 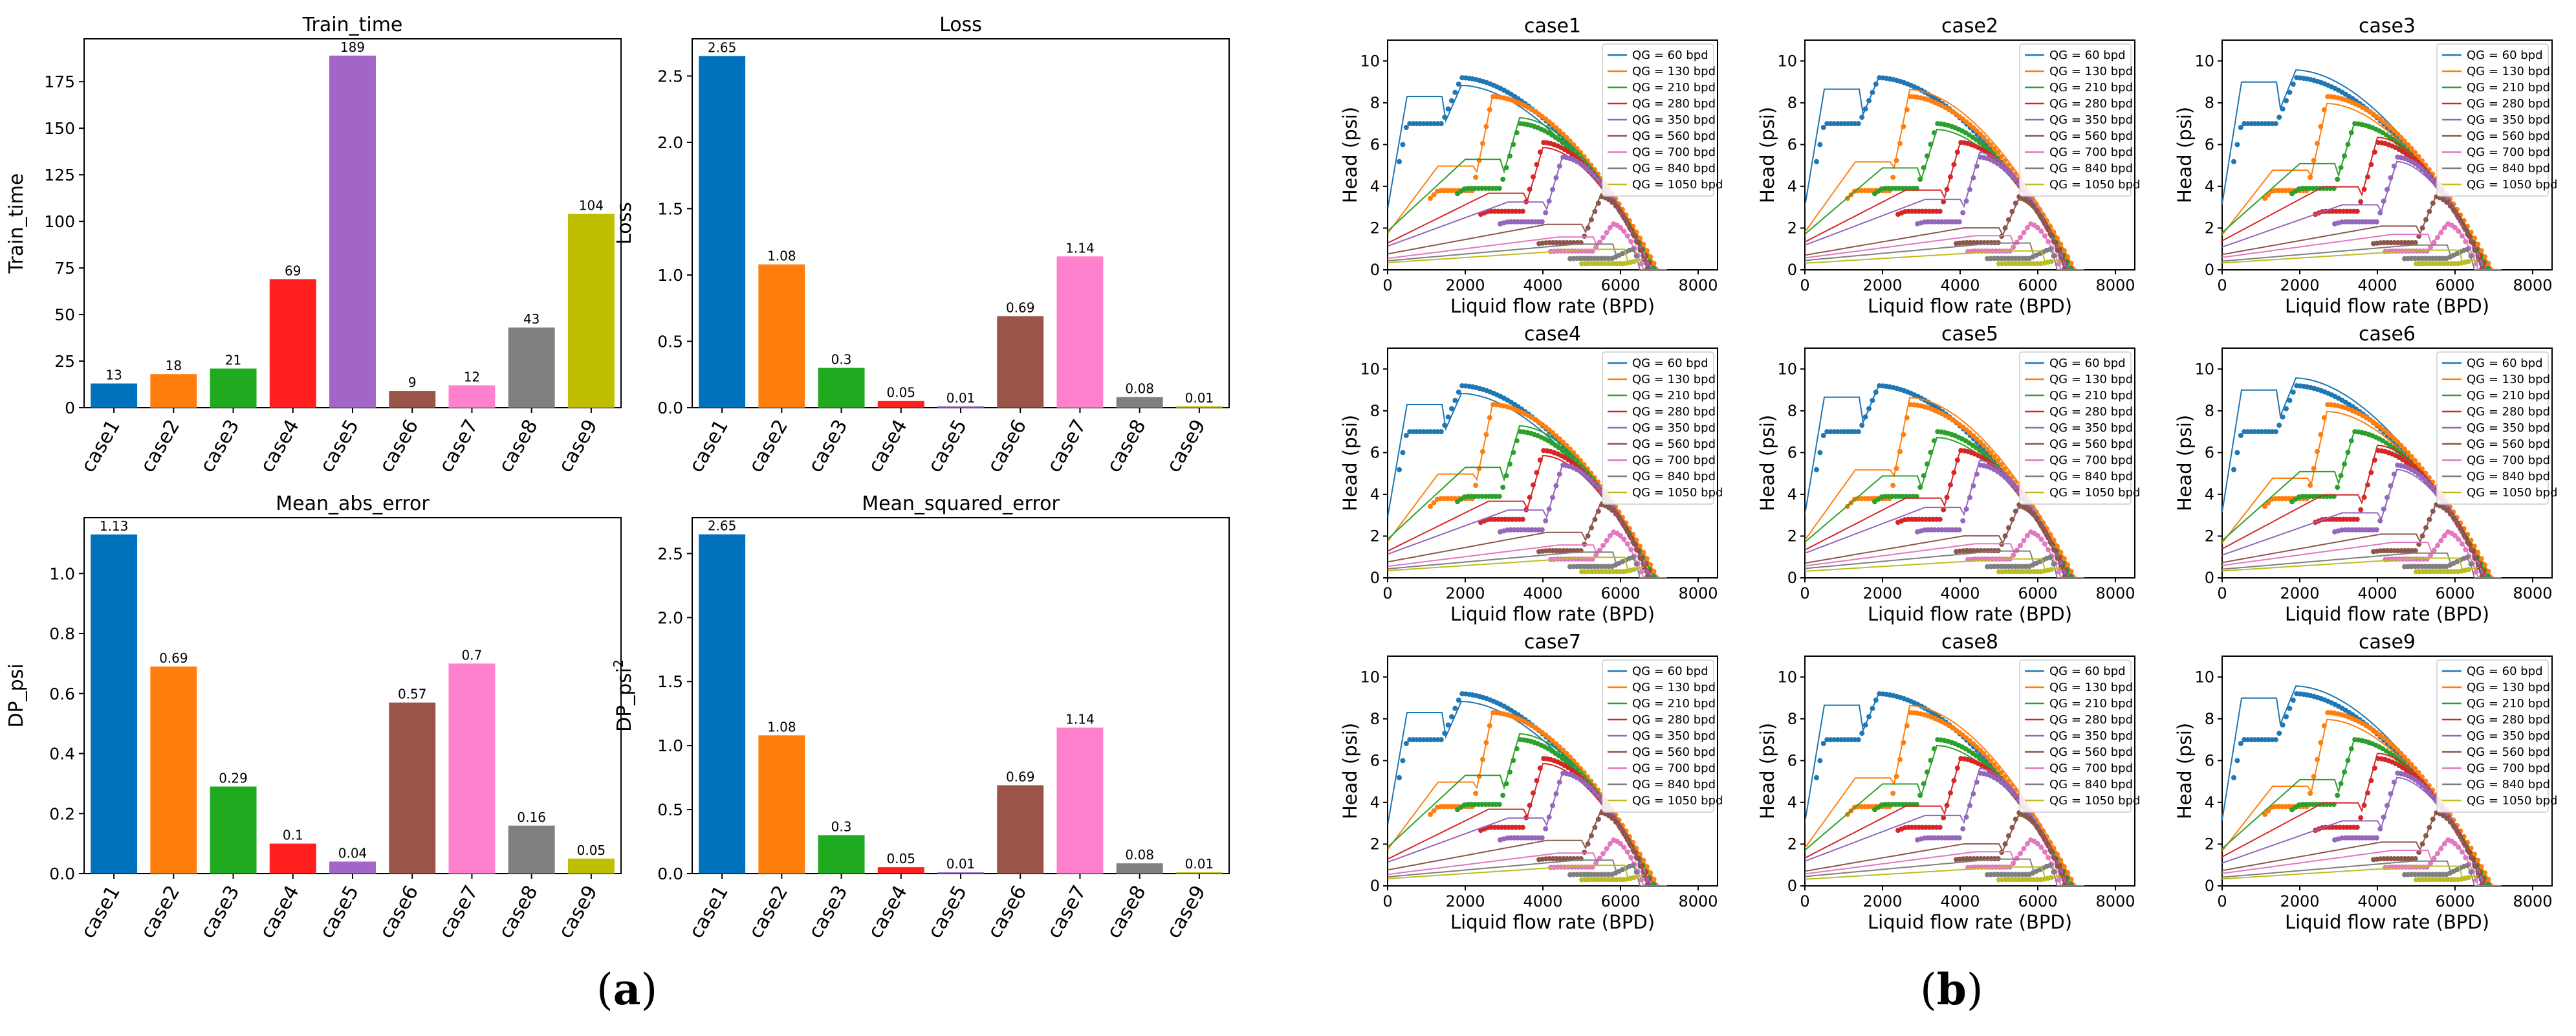 What do you see at coordinates (59, 128) in the screenshot?
I see `y-tick-label: 150` at bounding box center [59, 128].